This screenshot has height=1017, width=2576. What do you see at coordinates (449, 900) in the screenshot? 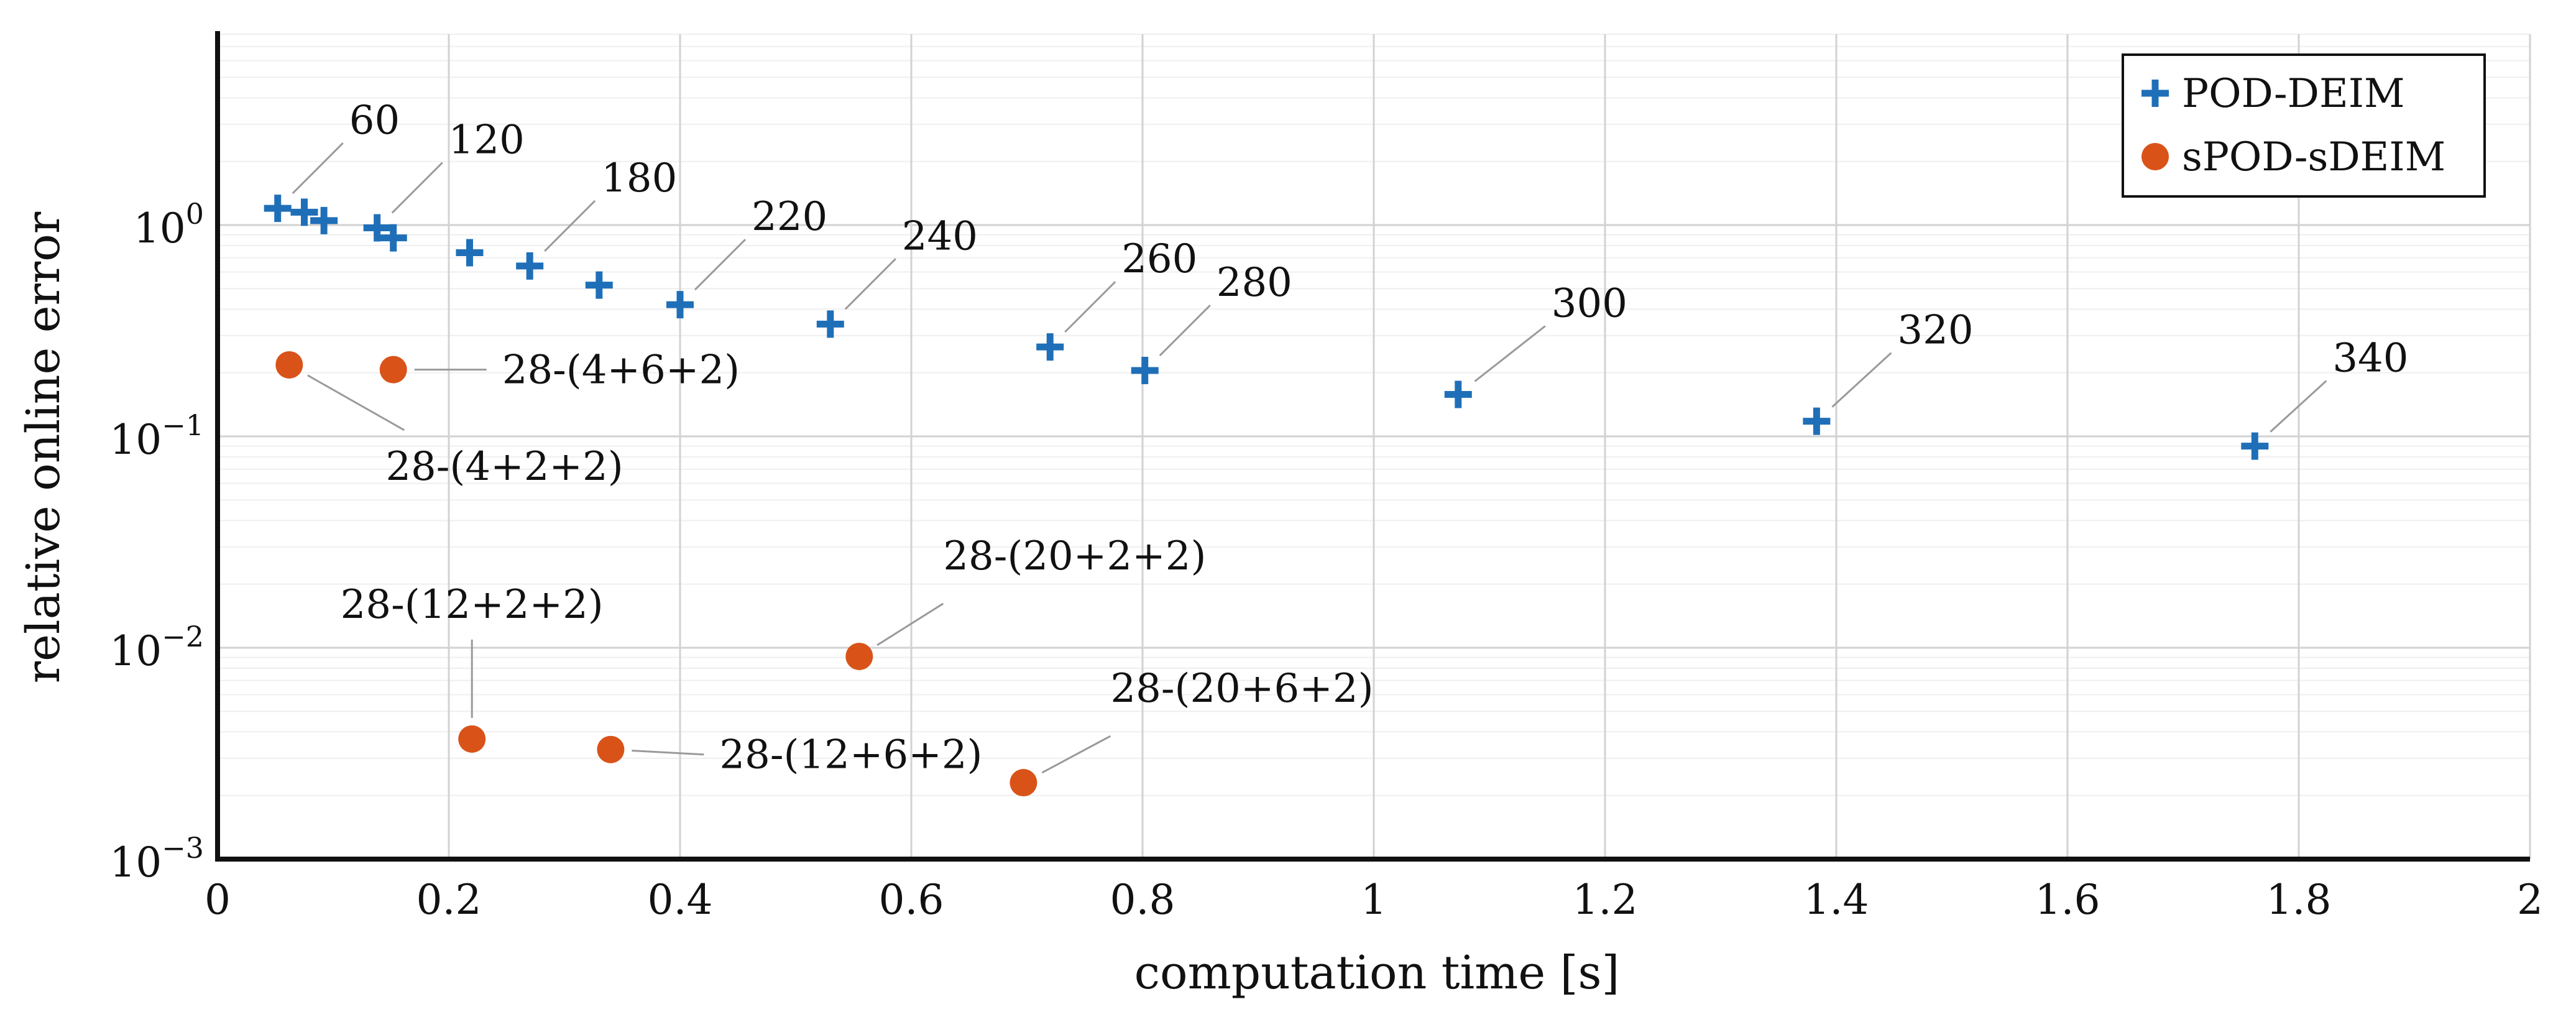
I see `x-tick-label: 0.2` at bounding box center [449, 900].